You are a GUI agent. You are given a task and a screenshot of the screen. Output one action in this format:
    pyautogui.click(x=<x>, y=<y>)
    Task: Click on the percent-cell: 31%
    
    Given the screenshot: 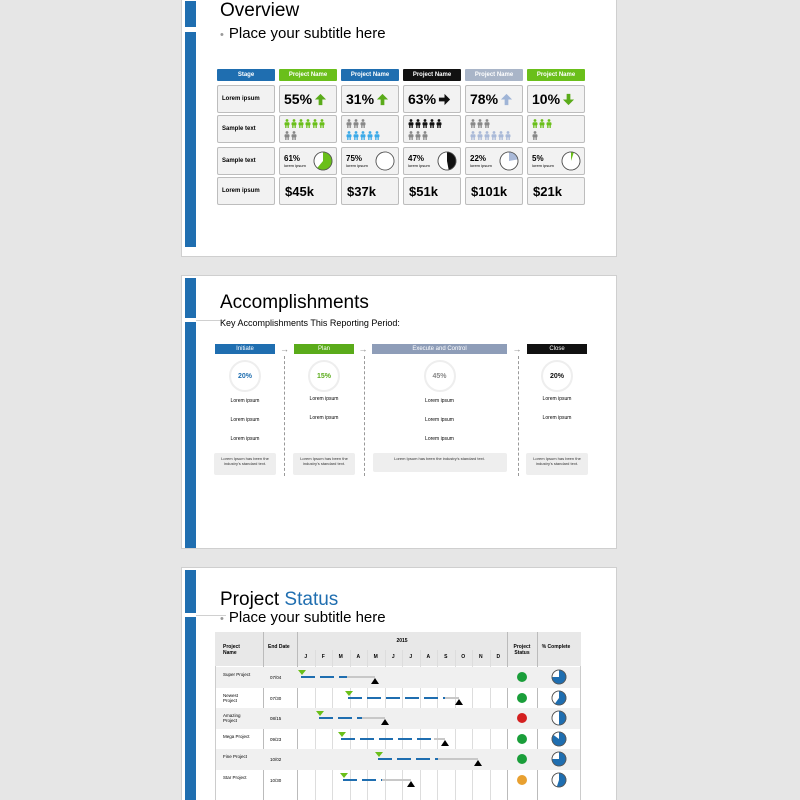 What is the action you would take?
    pyautogui.click(x=370, y=99)
    